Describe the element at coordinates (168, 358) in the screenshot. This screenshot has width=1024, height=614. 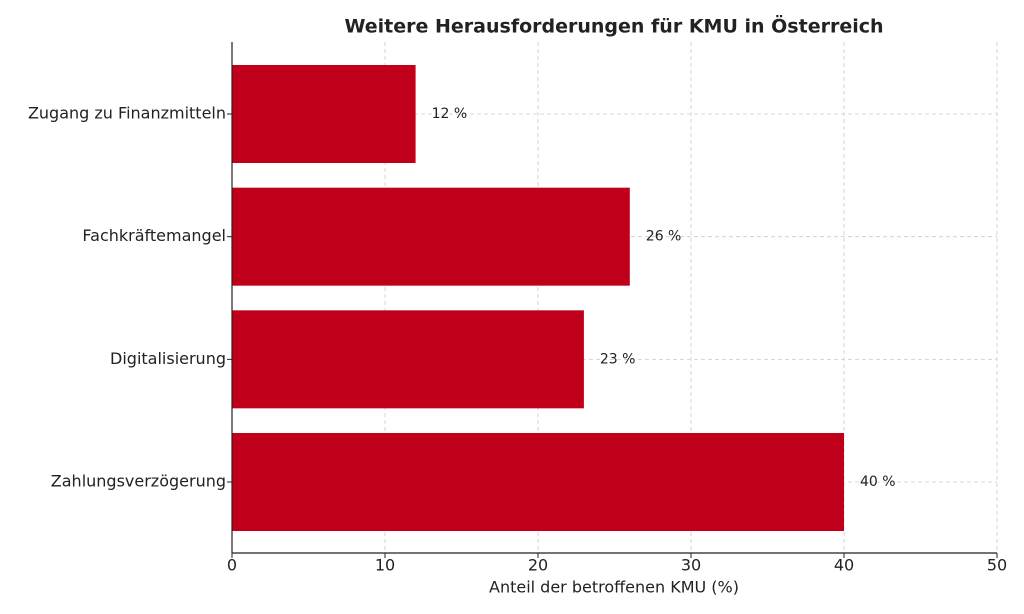
I see `y-tick-label: Digitalisierung` at that location.